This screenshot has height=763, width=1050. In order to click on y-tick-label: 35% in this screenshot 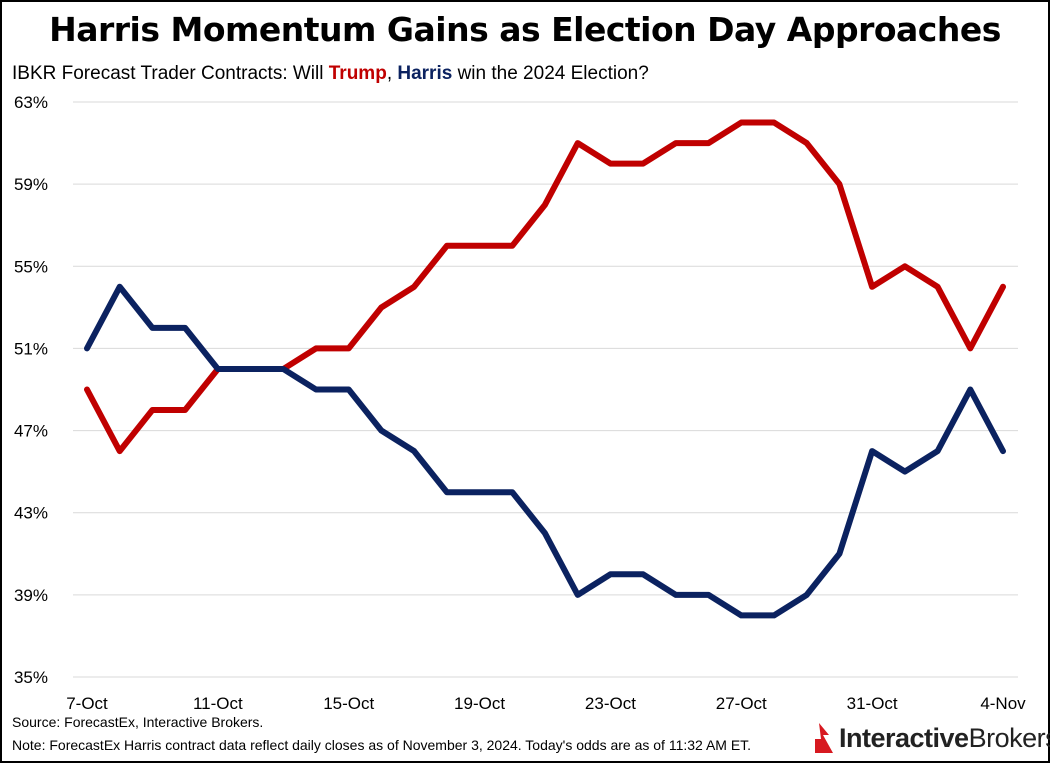, I will do `click(31, 677)`.